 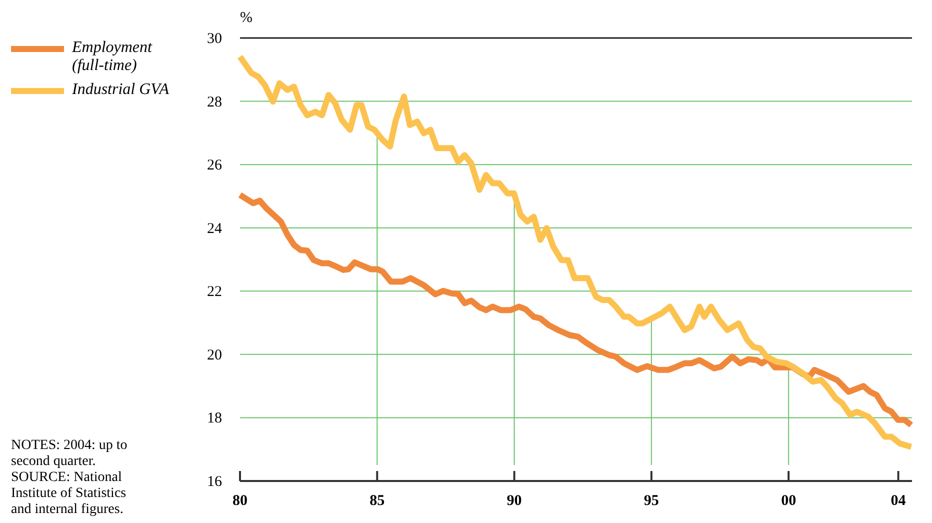 I want to click on y-tick-label: 22, so click(x=214, y=292).